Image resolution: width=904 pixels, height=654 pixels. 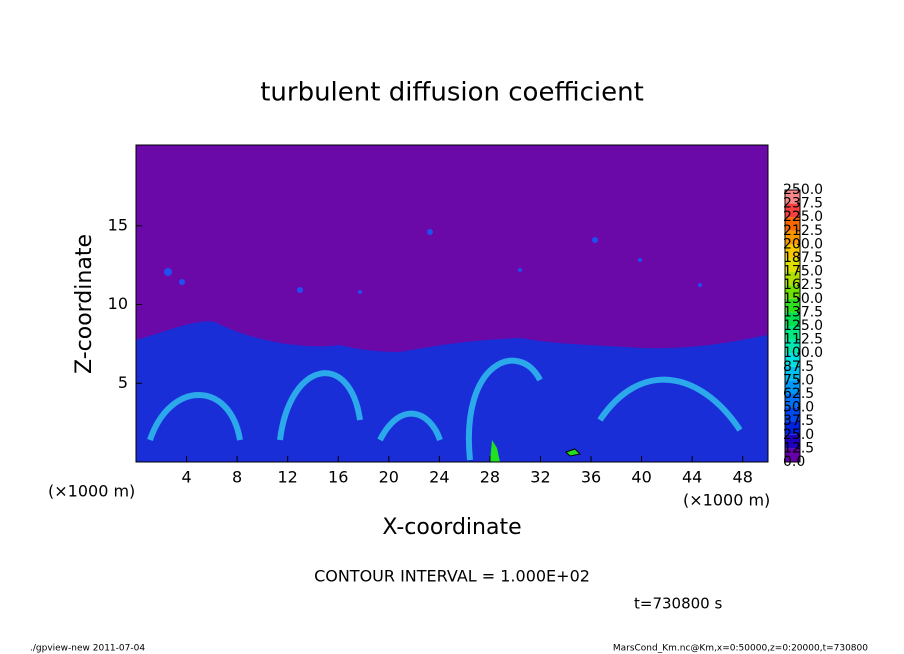 I want to click on colorbar-label: 137.5, so click(x=803, y=312).